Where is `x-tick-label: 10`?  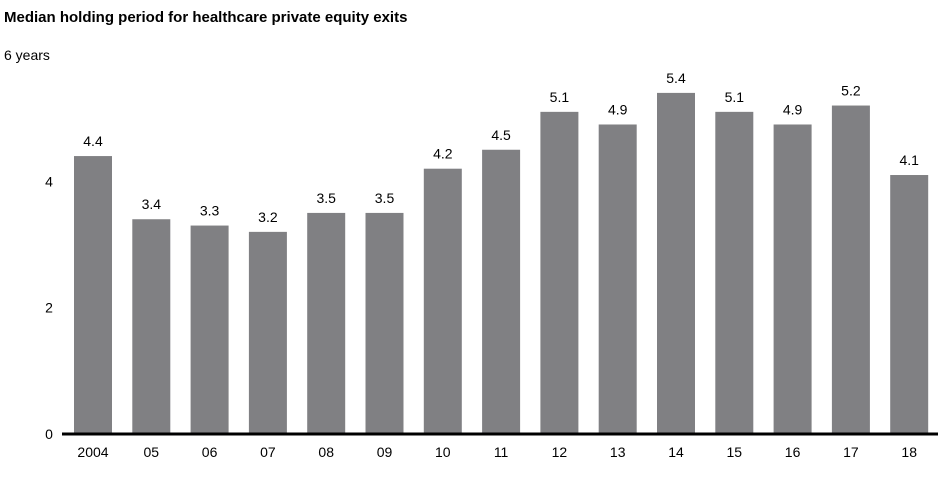
x-tick-label: 10 is located at coordinates (443, 452).